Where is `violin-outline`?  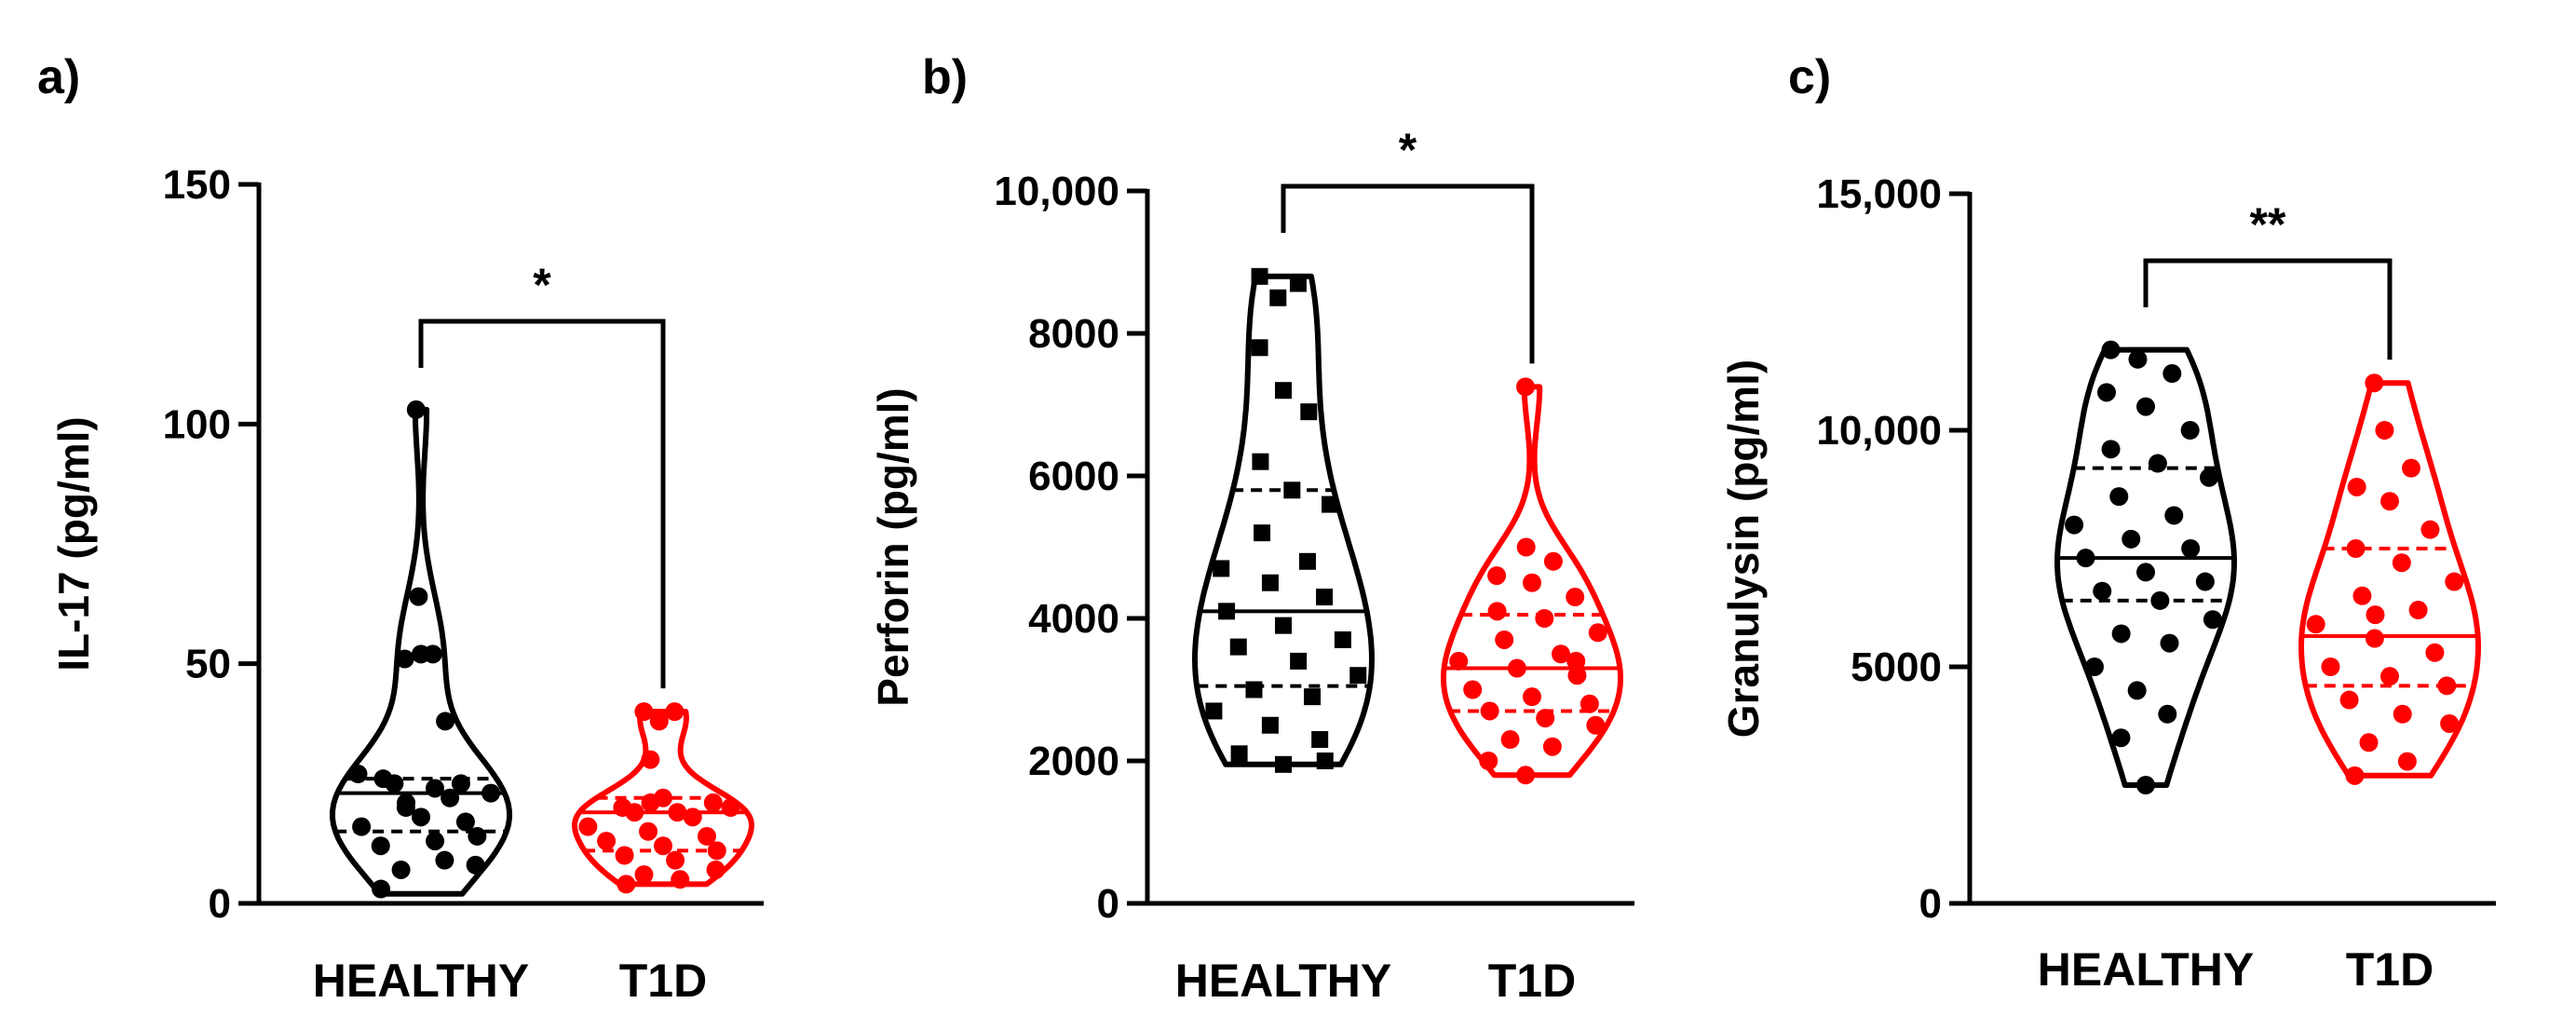
violin-outline is located at coordinates (1283, 520).